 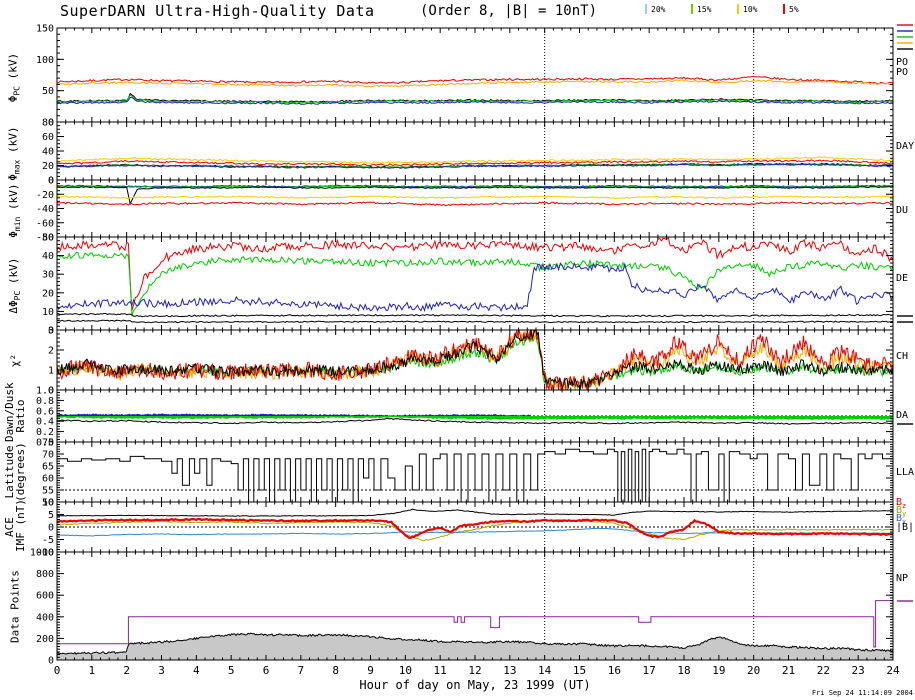 What do you see at coordinates (902, 278) in the screenshot?
I see `right-axis-label: DE` at bounding box center [902, 278].